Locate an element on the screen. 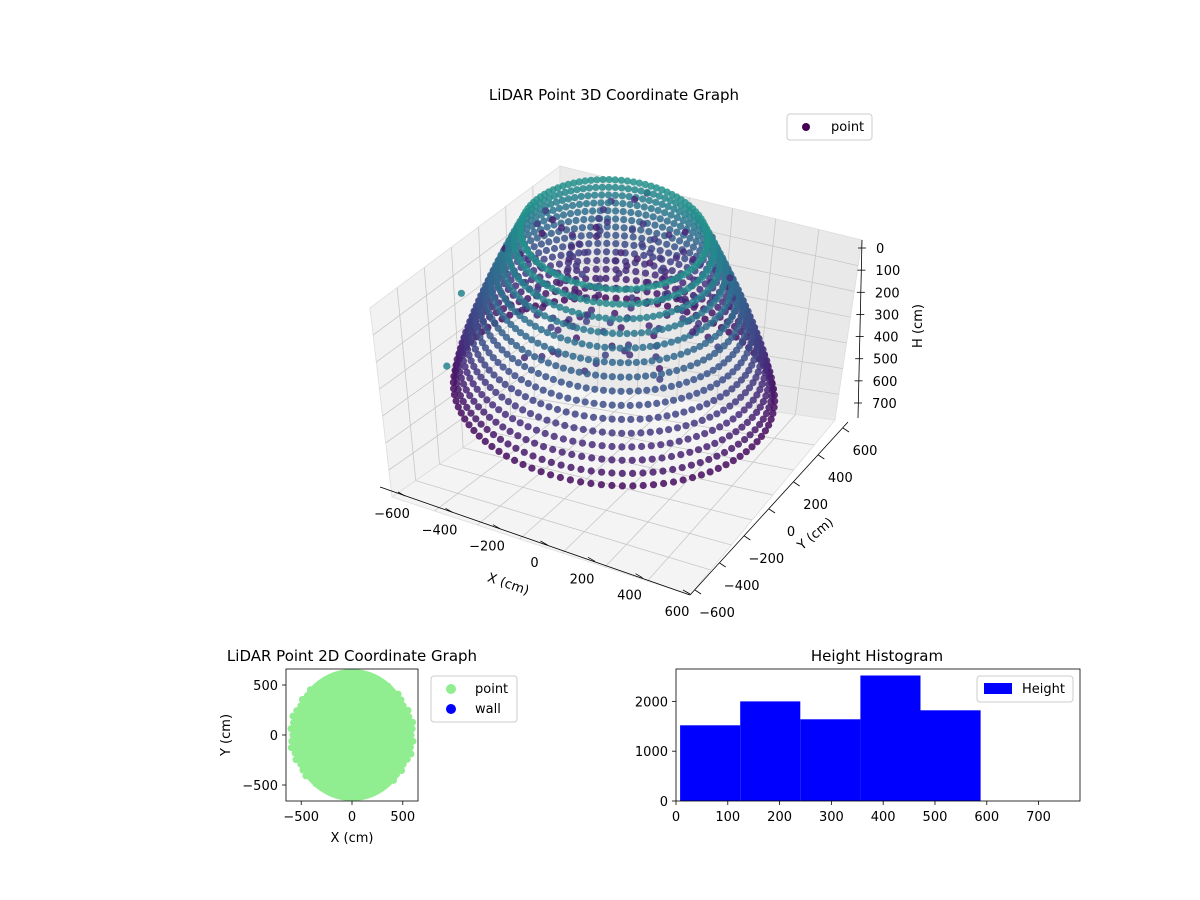 This screenshot has height=900, width=1200. legend-2d-wall-label: wall is located at coordinates (488, 709).